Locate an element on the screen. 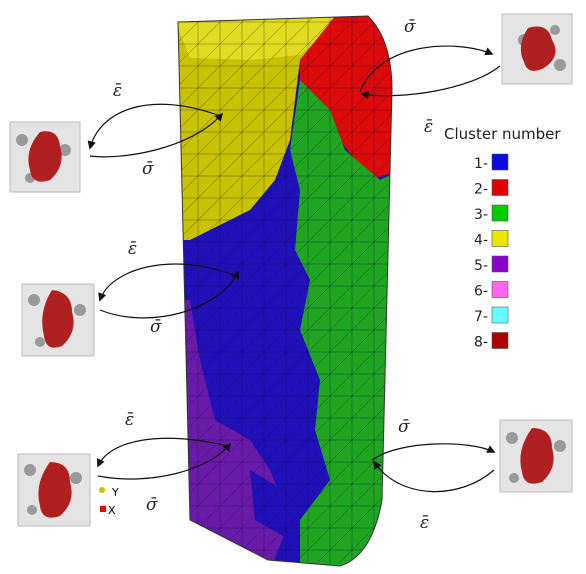 This screenshot has height=574, width=586. stress-symbol-left-bottom: σ̄ is located at coordinates (152, 505).